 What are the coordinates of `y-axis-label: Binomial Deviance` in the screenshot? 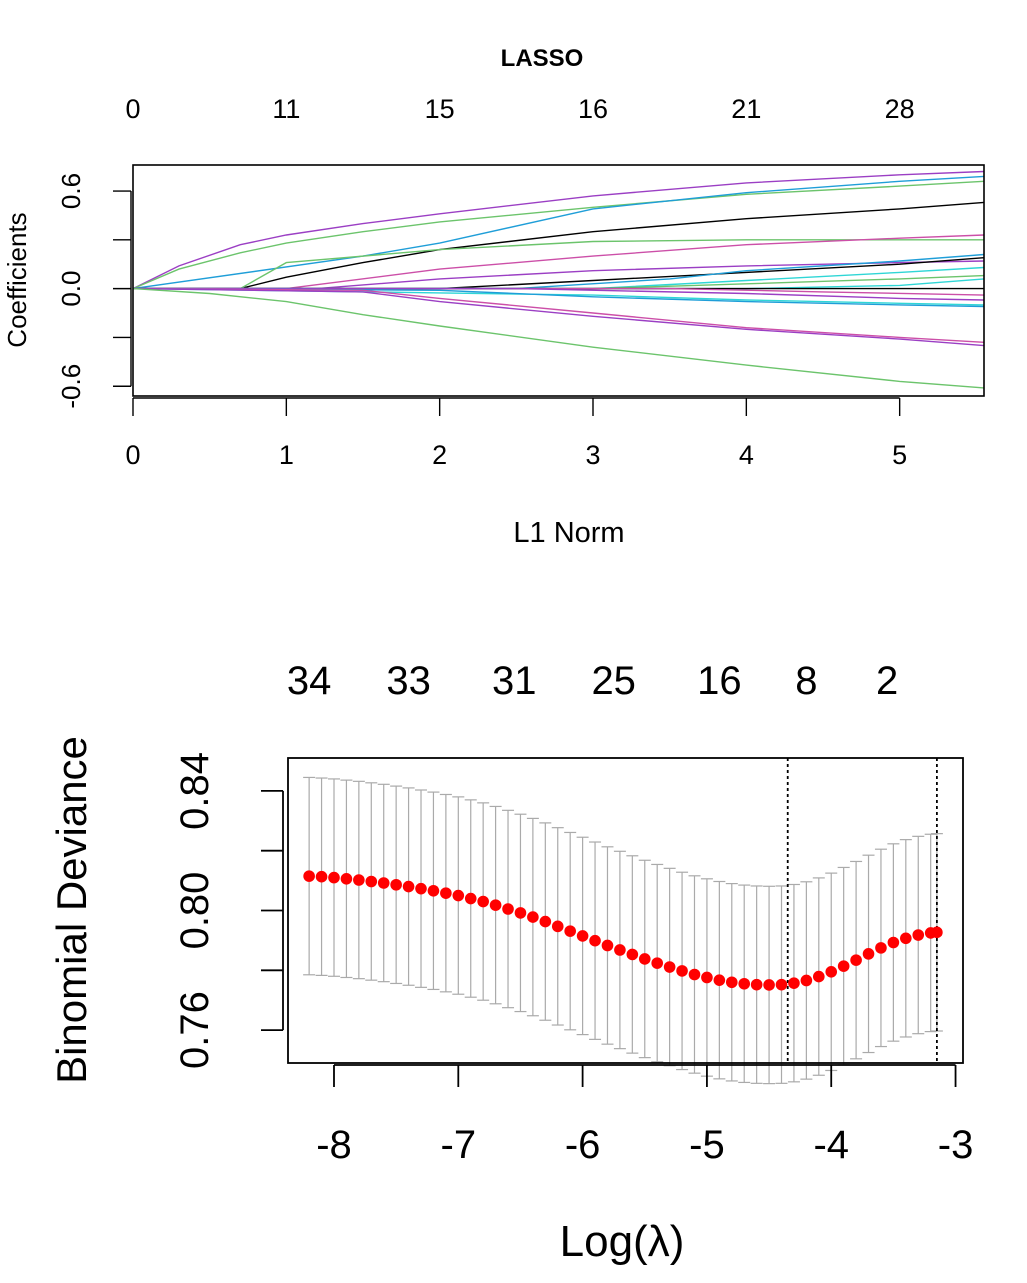 It's located at (71, 910).